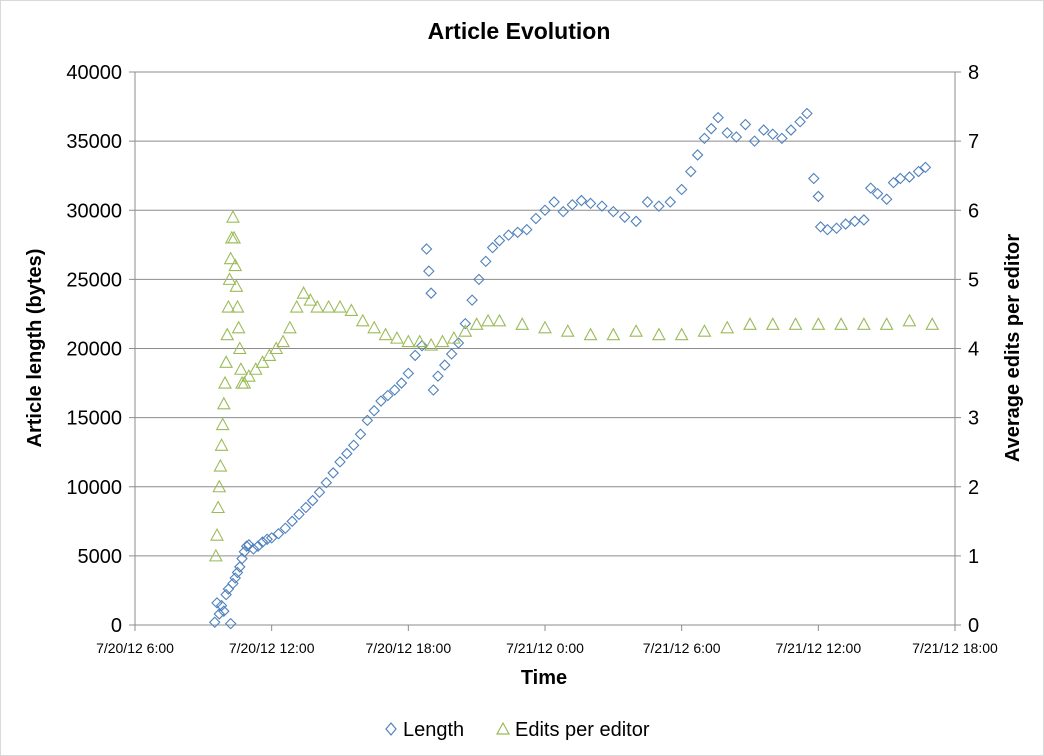 This screenshot has height=756, width=1044. I want to click on y-tick-label: 40000, so click(94, 73).